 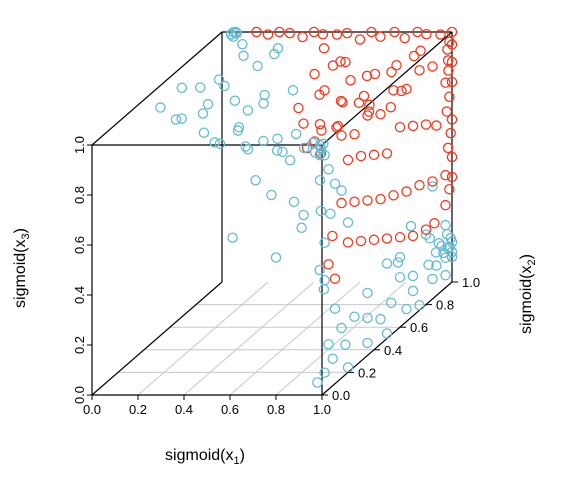 What do you see at coordinates (79, 245) in the screenshot?
I see `z-tick-label: 0.6` at bounding box center [79, 245].